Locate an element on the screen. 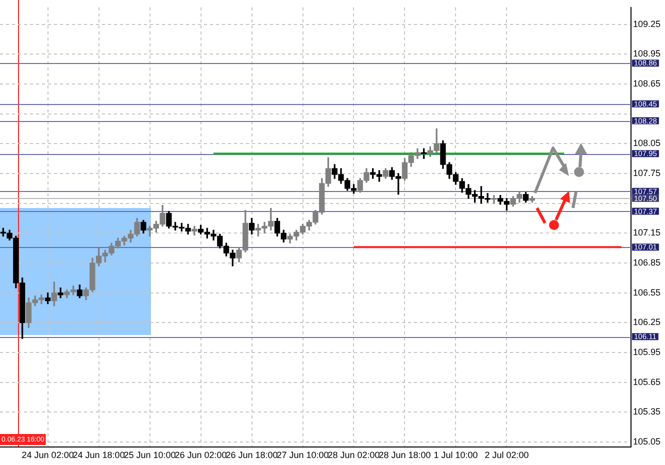 This screenshot has width=665, height=465. x-tick-label: 24 Jun 18:00 is located at coordinates (98, 455).